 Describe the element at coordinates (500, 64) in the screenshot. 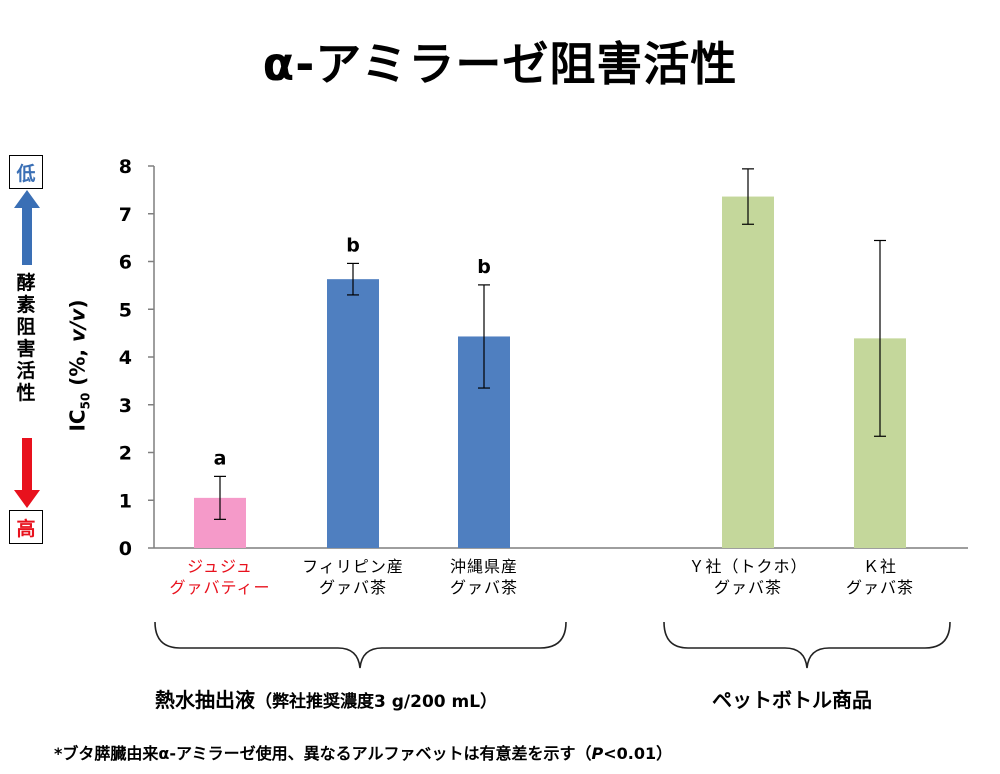

I see `page-title: α-アミラーゼ阻害活性` at that location.